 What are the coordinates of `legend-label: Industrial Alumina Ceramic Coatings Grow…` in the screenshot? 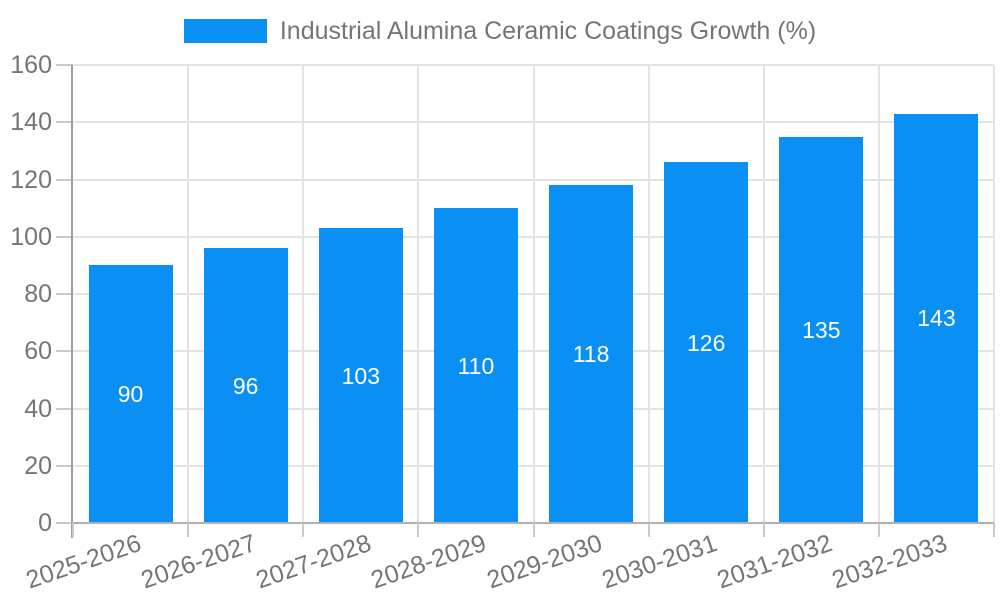 It's located at (548, 31).